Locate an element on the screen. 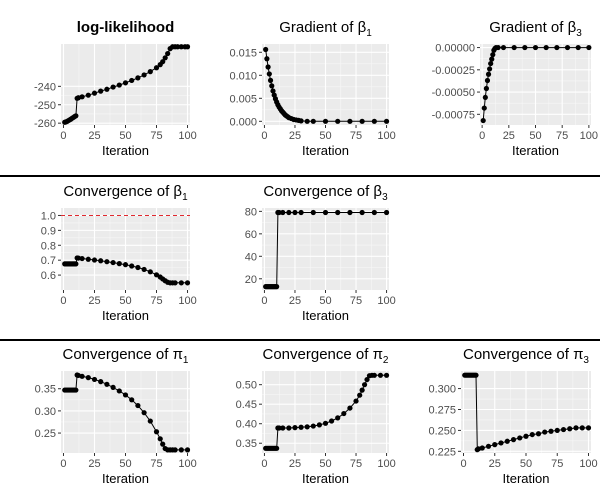 This screenshot has width=600, height=500. y-tick-label: 0.250 is located at coordinates (442, 431).